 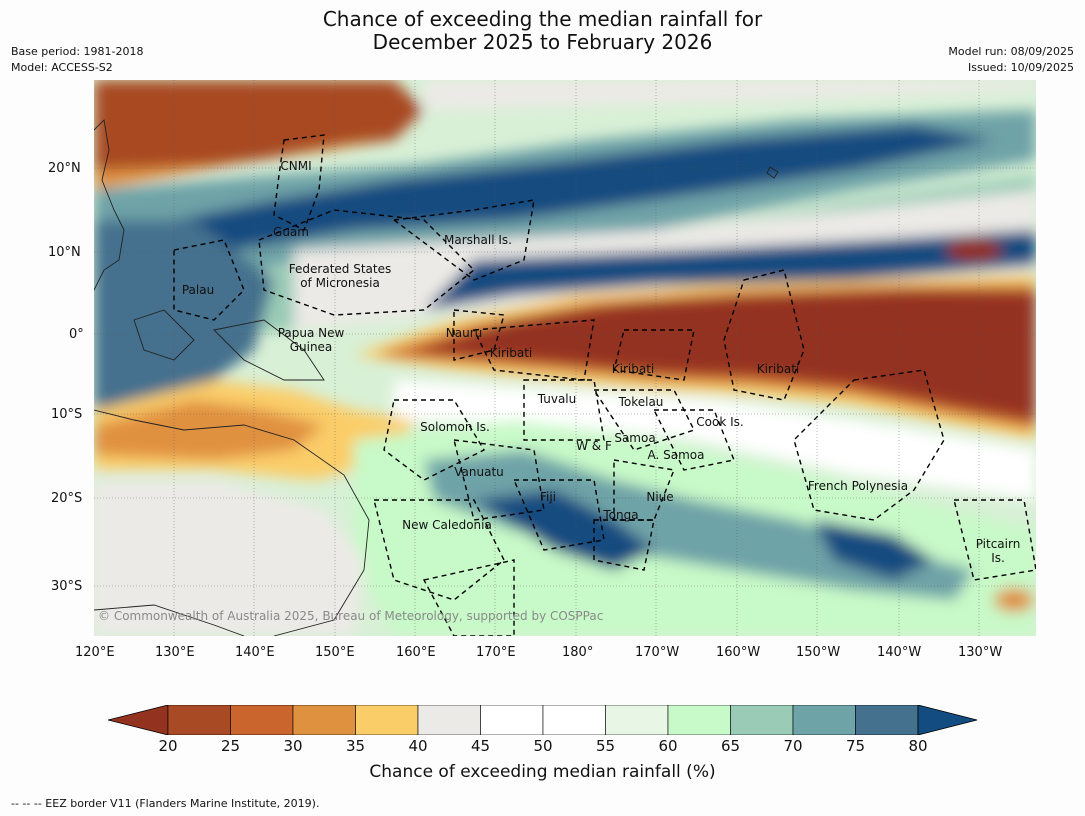 I want to click on base-period: Base period: 1981-2018, so click(x=77, y=51).